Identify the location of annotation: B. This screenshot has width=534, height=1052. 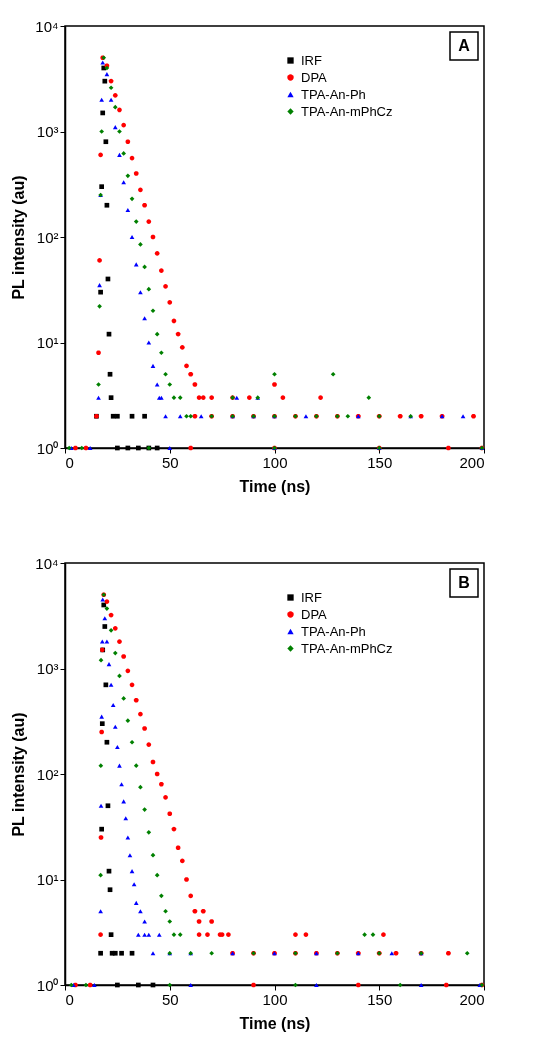
(464, 582).